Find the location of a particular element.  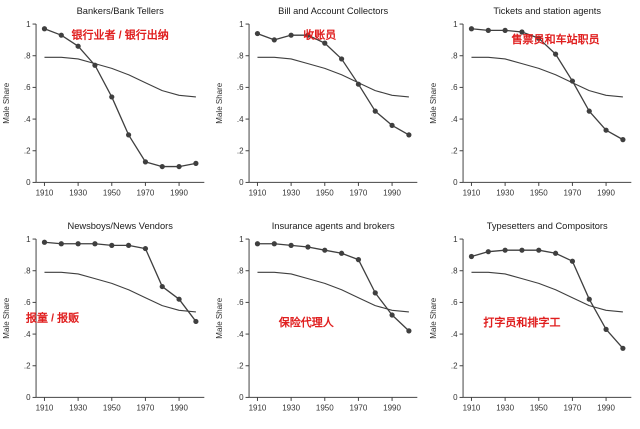

annotation-chinese: 银行业者 / 银行出纳 is located at coordinates (120, 34).